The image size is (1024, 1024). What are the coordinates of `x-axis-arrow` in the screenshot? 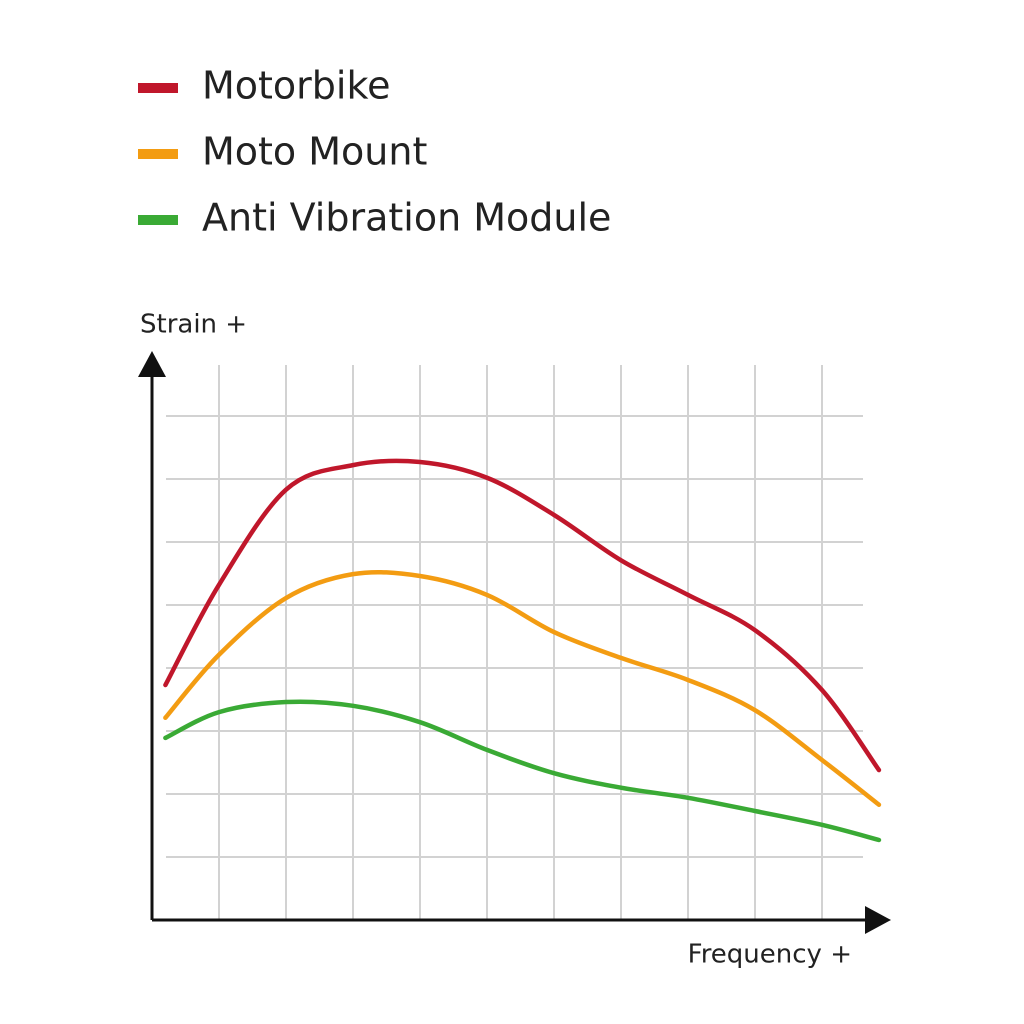 It's located at (878, 920).